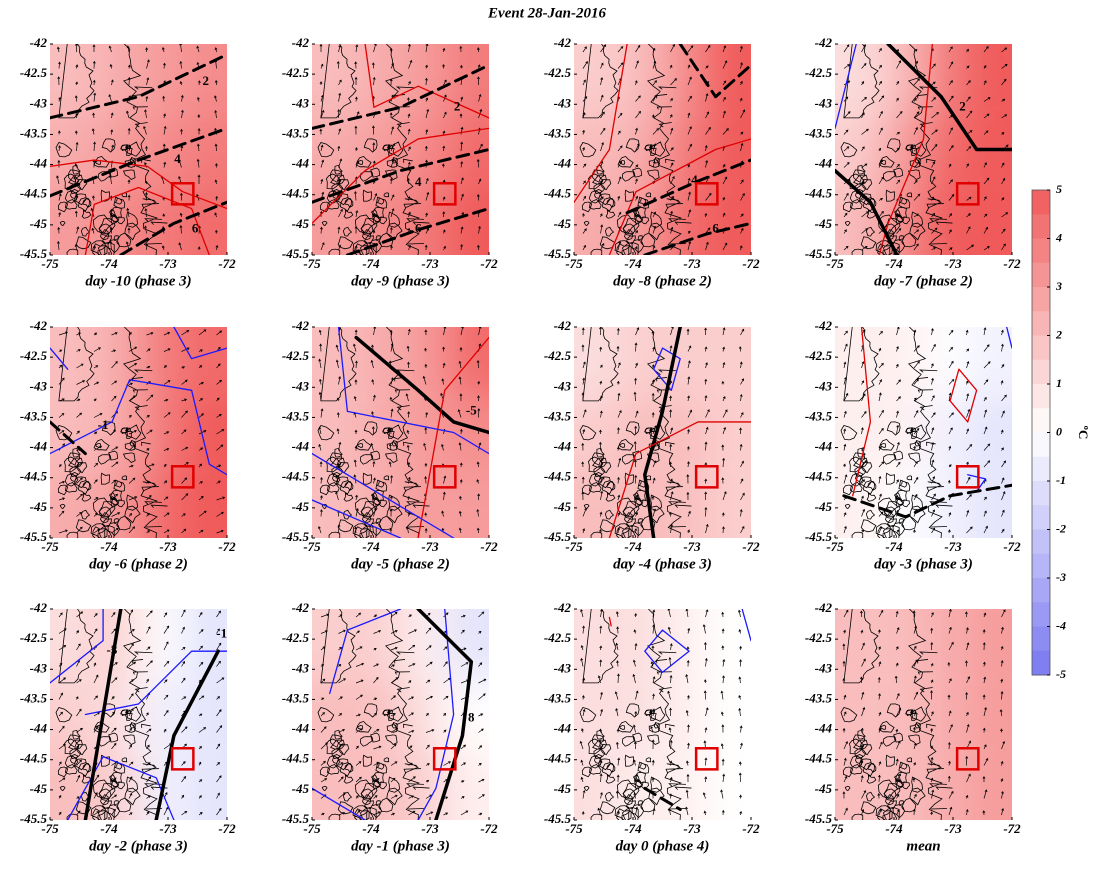  What do you see at coordinates (563, 385) in the screenshot?
I see `y-tick-label: -43` at bounding box center [563, 385].